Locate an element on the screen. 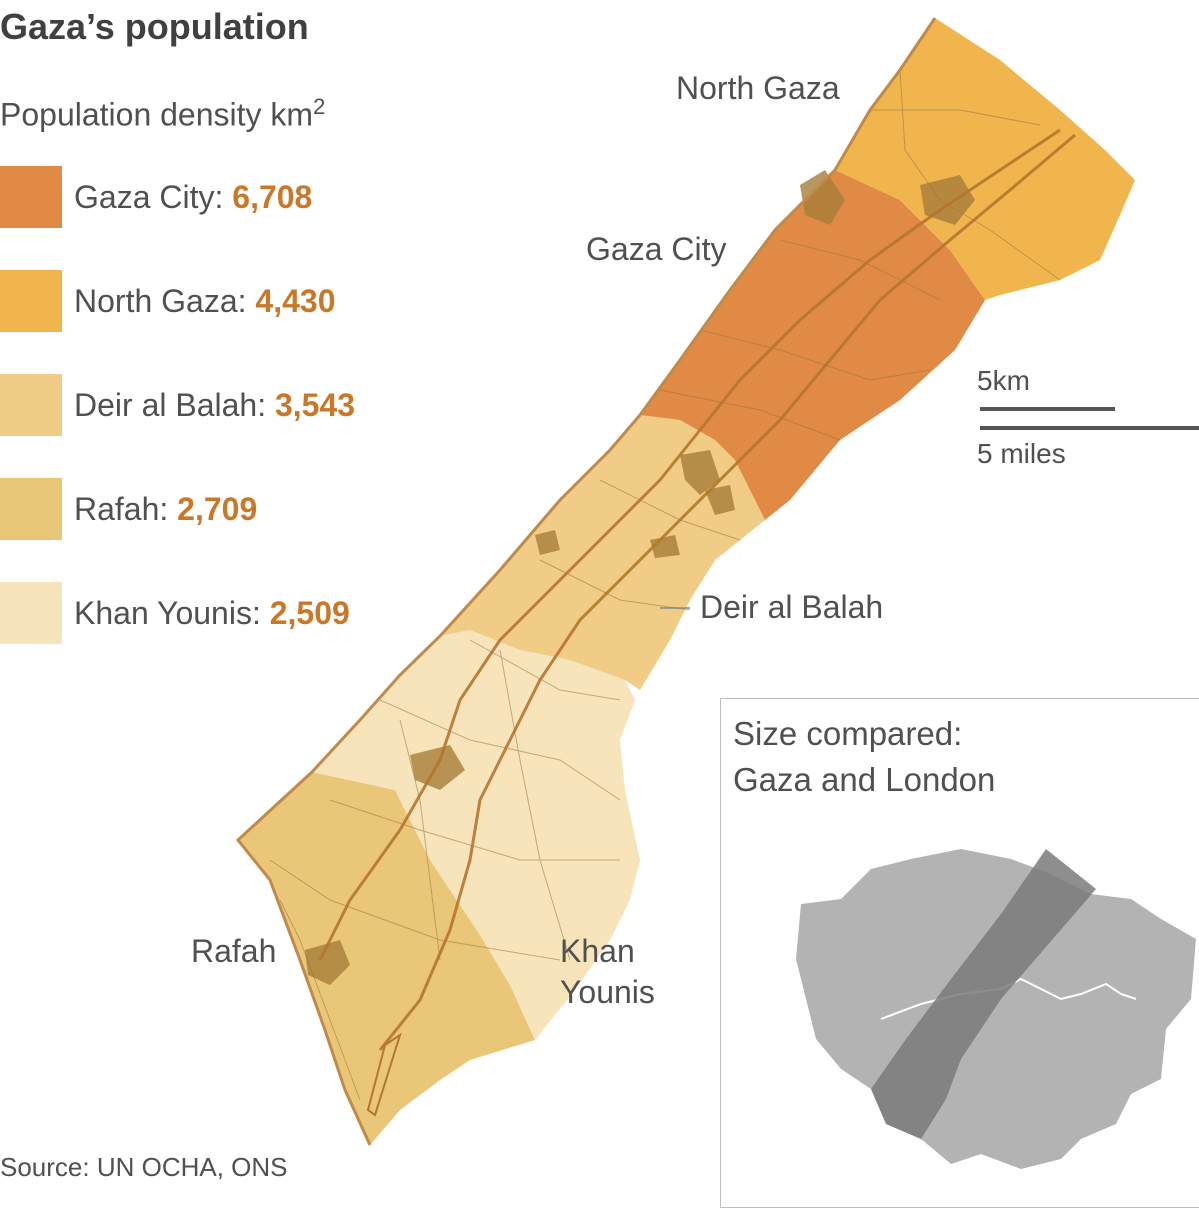 The height and width of the screenshot is (1208, 1199). legend-label: Deir al Balah is located at coordinates (166, 404).